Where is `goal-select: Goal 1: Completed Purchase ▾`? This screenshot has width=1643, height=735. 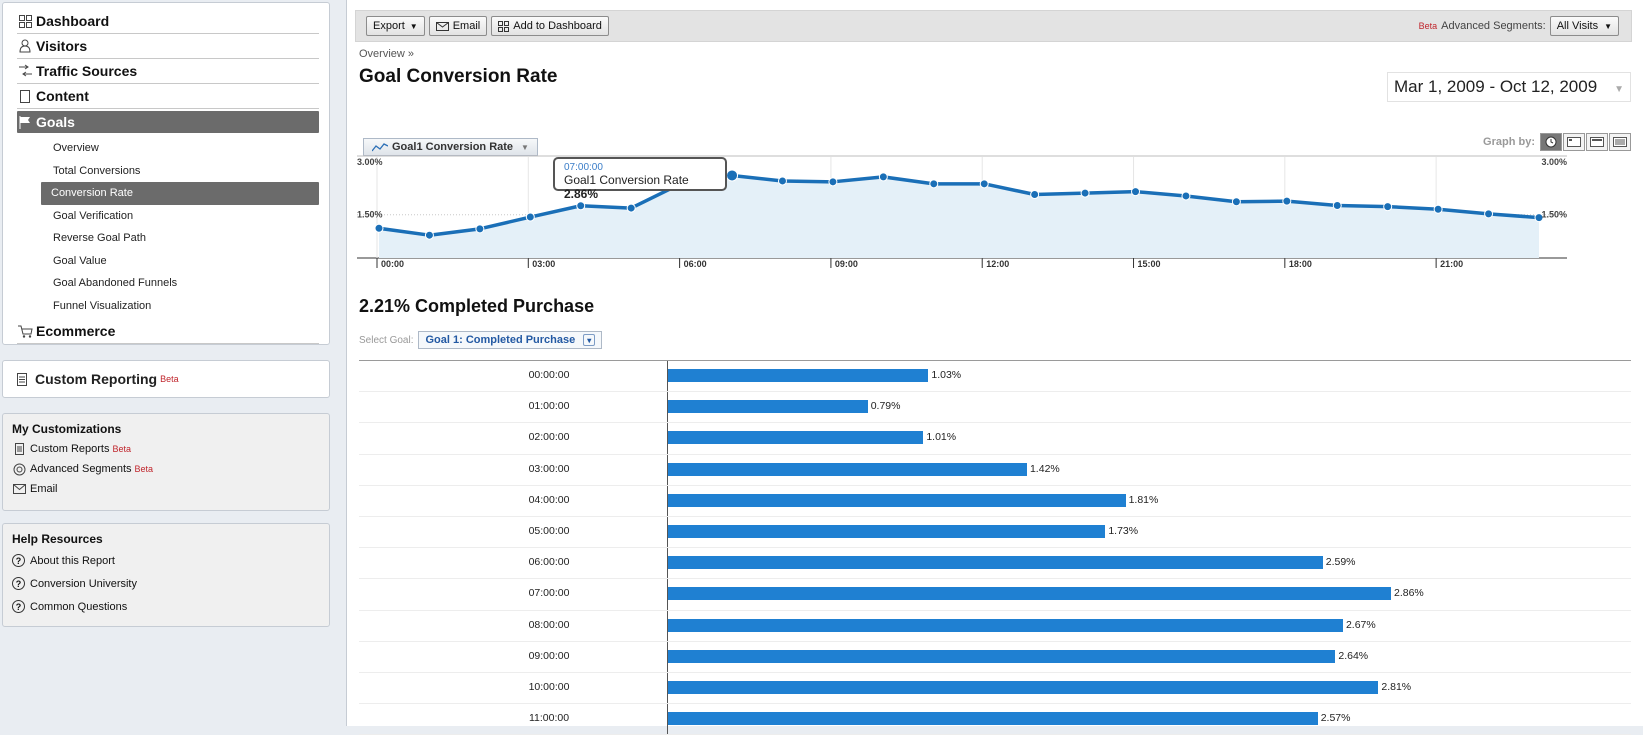 goal-select: Goal 1: Completed Purchase ▾ is located at coordinates (510, 340).